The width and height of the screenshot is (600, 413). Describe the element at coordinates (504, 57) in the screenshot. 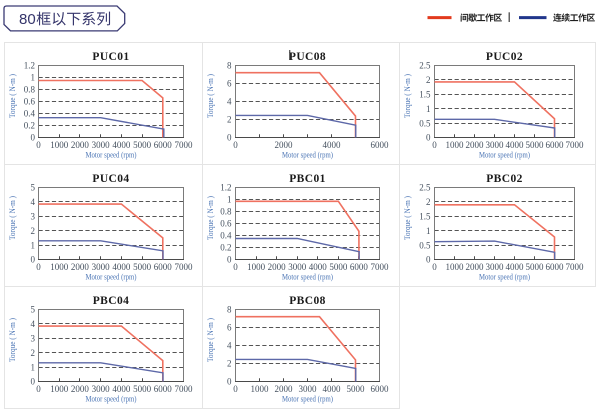

I see `svg-text: PUC02` at that location.